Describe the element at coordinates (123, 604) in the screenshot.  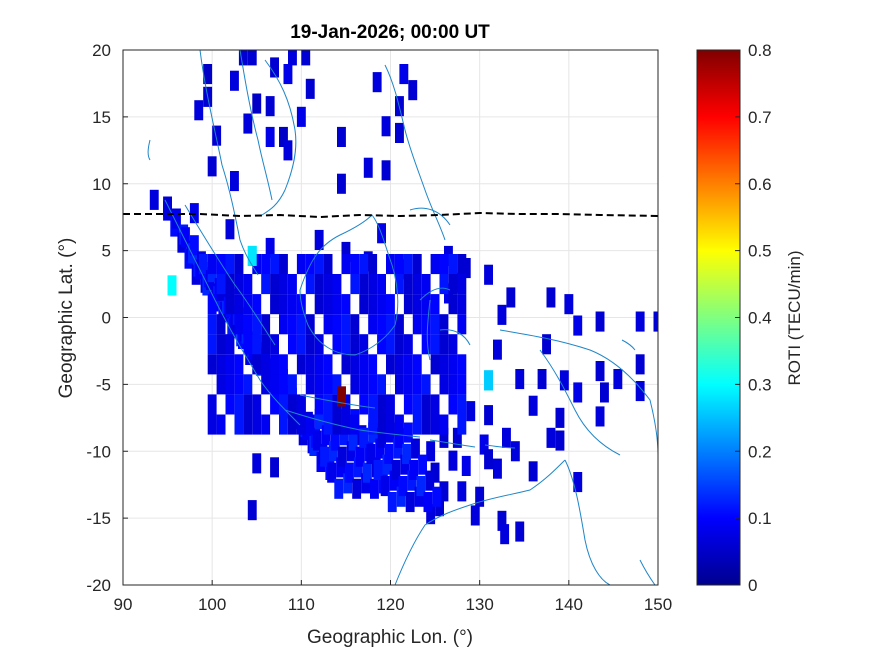
I see `x-tick-label: 90` at that location.